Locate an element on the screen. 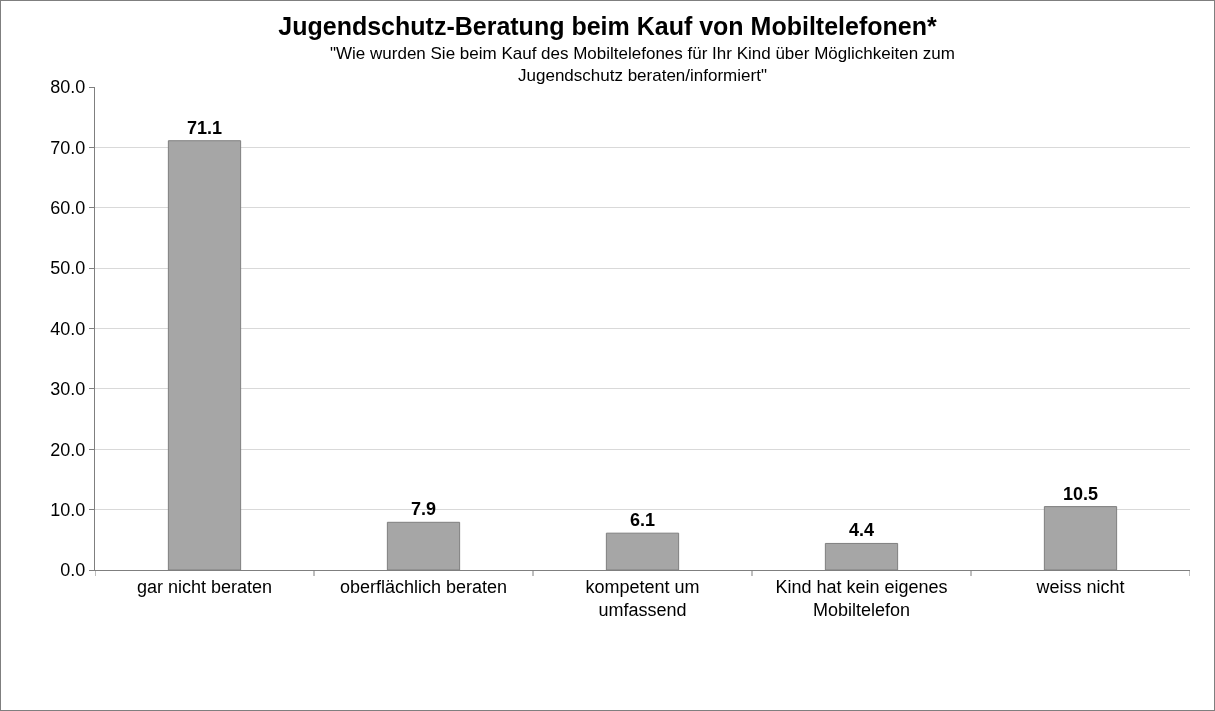  y-tick-label: 60.0 is located at coordinates (68, 208).